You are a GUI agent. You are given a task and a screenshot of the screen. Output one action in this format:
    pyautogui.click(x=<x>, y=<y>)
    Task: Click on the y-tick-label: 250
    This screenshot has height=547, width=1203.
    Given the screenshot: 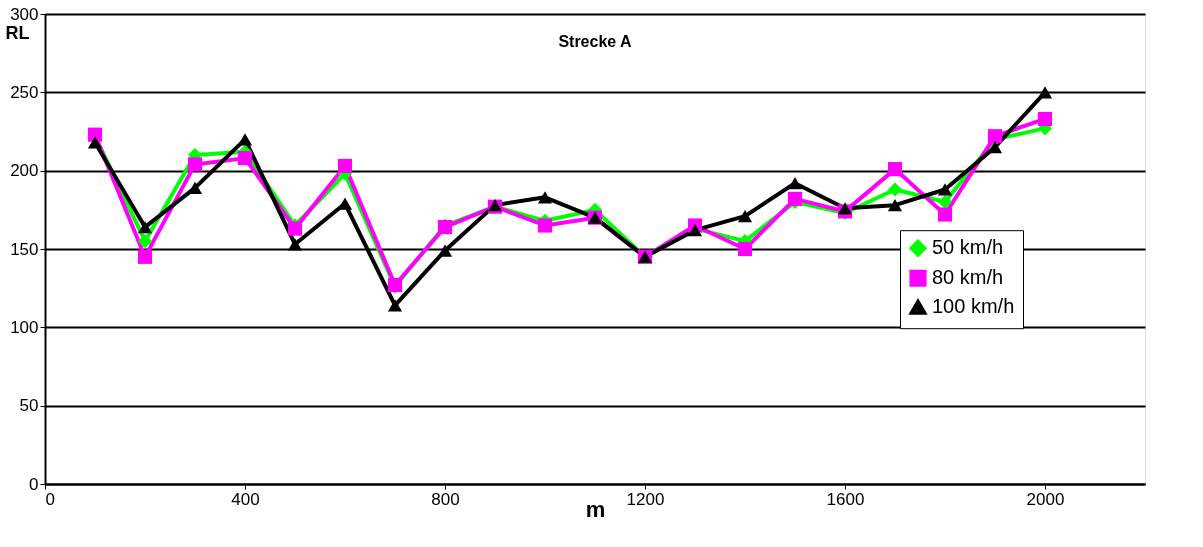 What is the action you would take?
    pyautogui.click(x=24, y=92)
    